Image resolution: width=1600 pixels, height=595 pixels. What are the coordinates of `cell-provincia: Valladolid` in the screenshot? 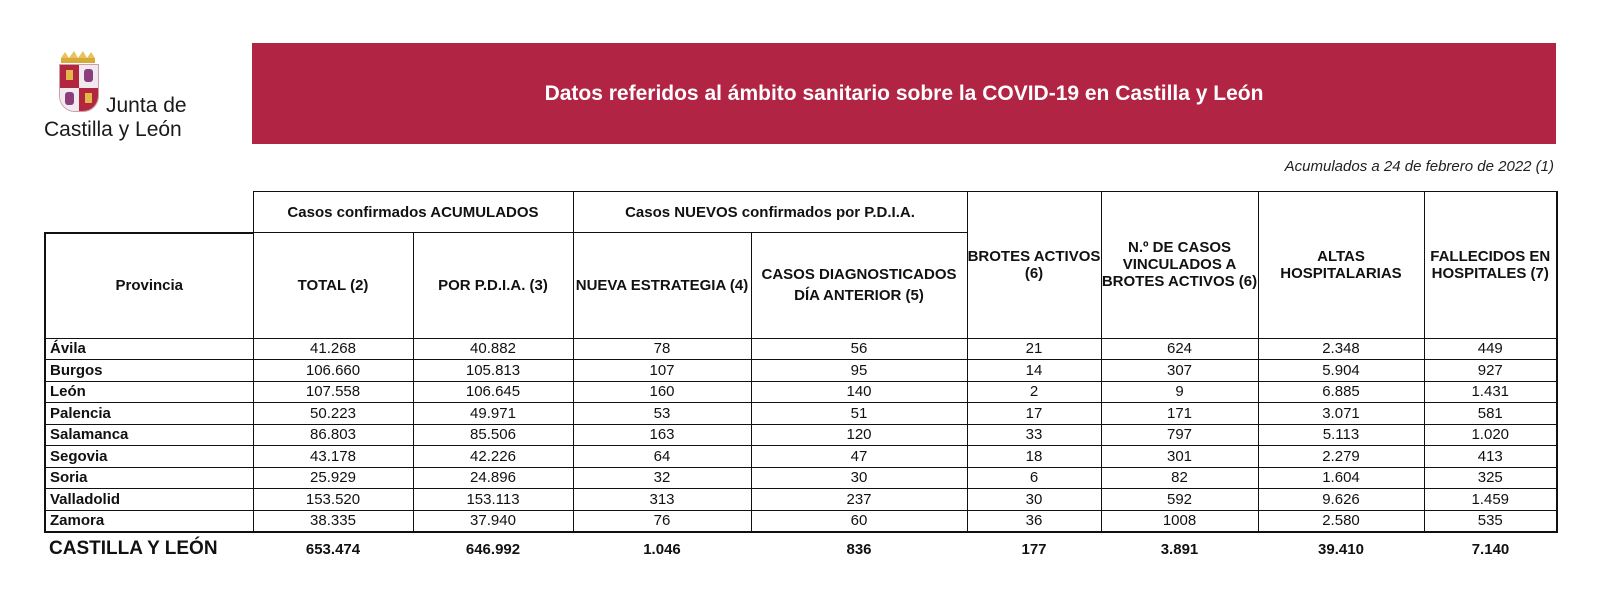 It's located at (149, 499).